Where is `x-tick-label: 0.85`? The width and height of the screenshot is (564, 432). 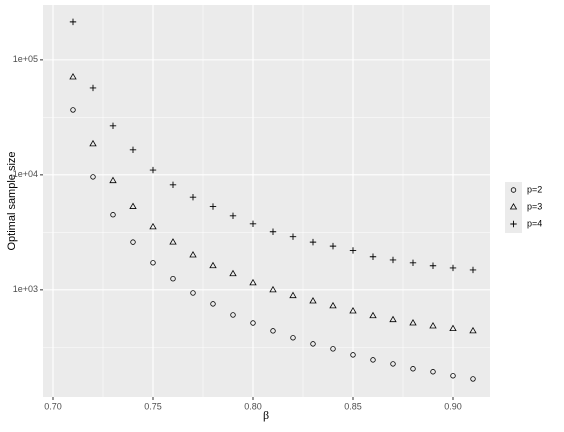
x-tick-label: 0.85 is located at coordinates (353, 406).